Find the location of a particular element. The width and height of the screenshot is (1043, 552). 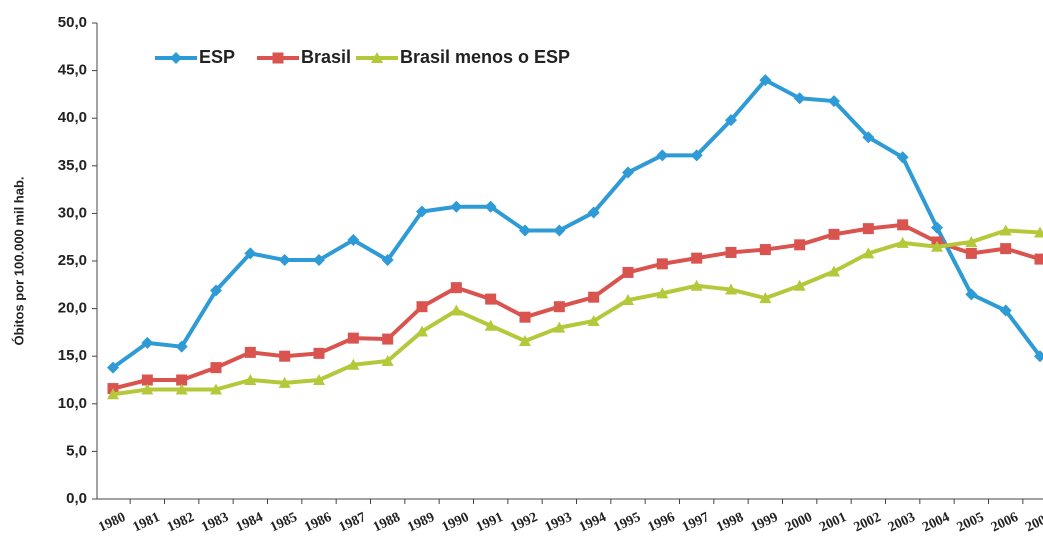

y-tick-label: 50,0 is located at coordinates (72, 22).